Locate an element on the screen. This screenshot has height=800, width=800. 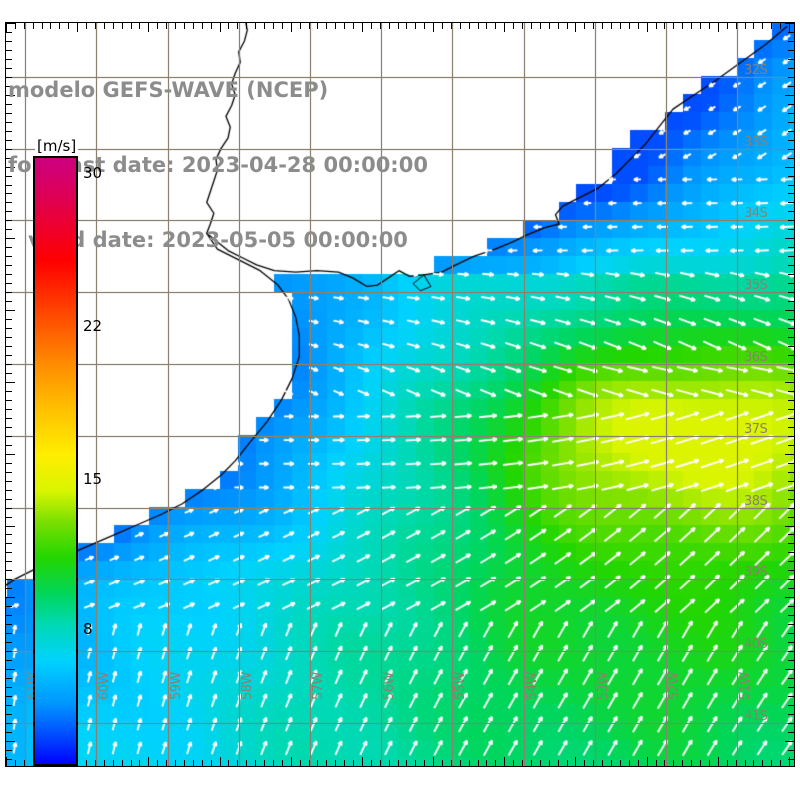
gridline-lat-32S is located at coordinates (400, 77).